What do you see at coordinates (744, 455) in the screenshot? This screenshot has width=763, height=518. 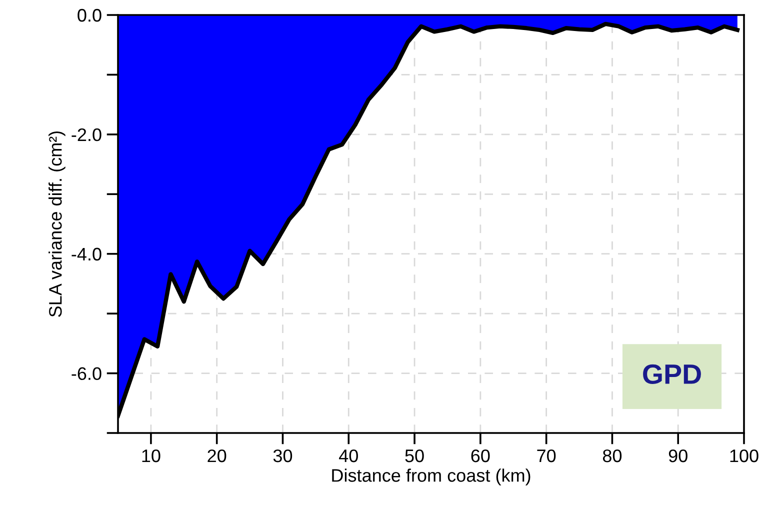 I see `x-tick-label: 100` at bounding box center [744, 455].